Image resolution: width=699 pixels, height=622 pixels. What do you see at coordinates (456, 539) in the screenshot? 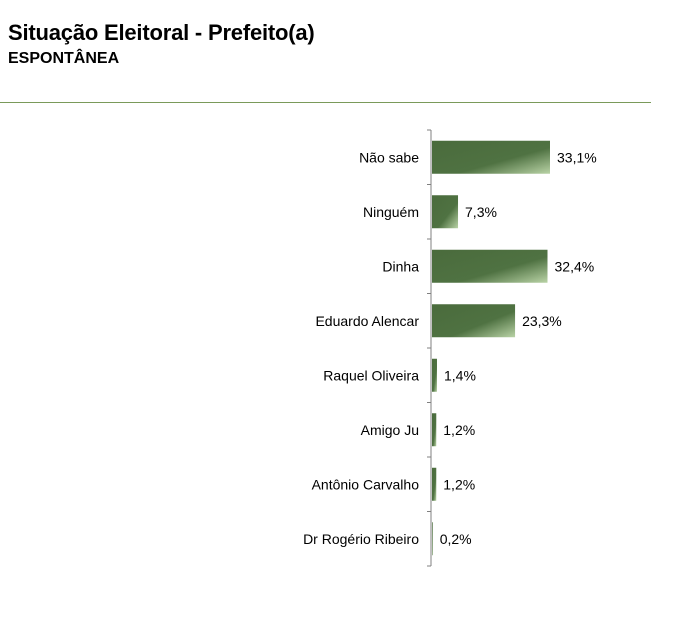
I see `data-label: 0,2%` at bounding box center [456, 539].